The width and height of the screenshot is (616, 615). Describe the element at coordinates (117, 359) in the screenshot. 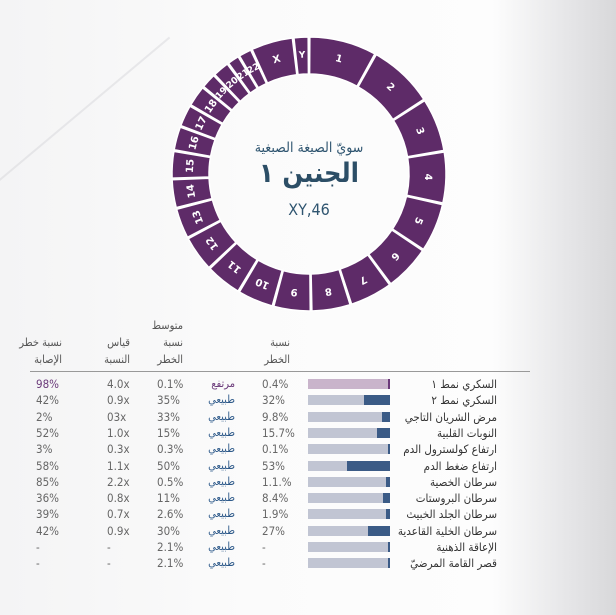

I see `header-line: النسبة` at that location.